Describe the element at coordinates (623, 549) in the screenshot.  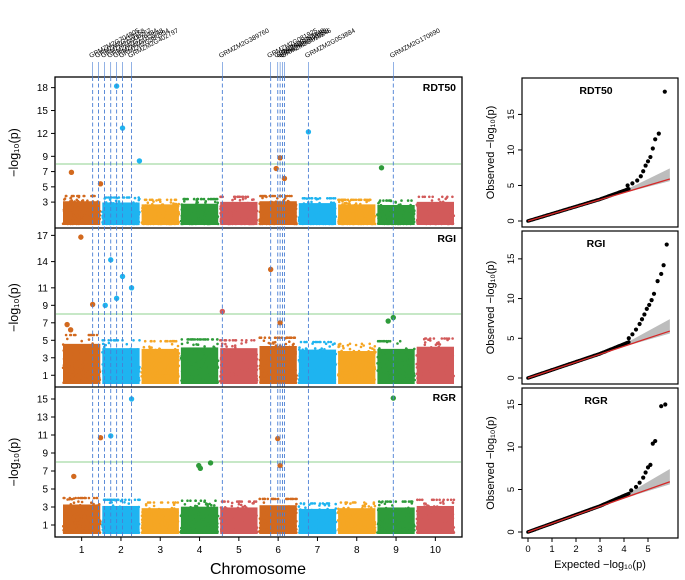
I see `qq-x-tick-label: 4` at that location.